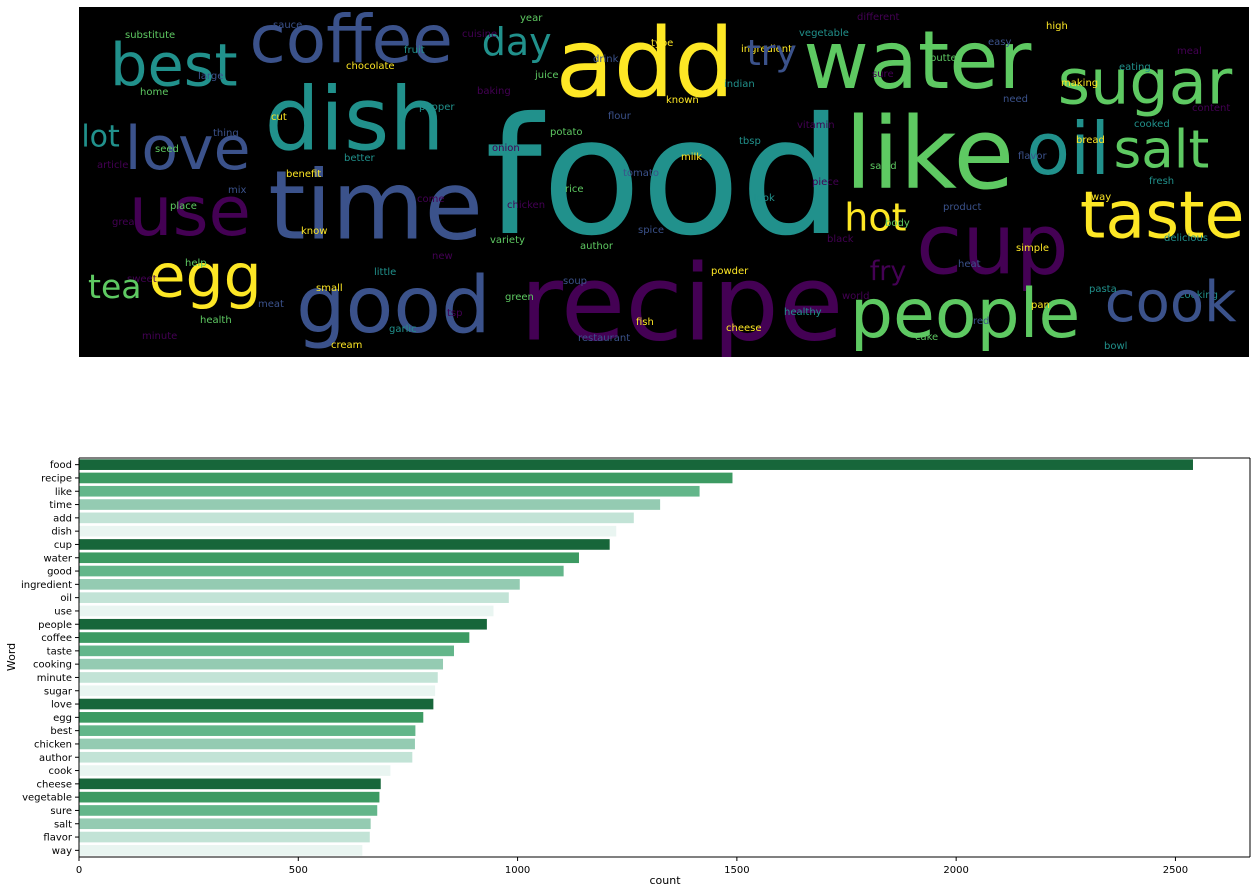  Describe the element at coordinates (61, 465) in the screenshot. I see `y-tick-label: food` at that location.